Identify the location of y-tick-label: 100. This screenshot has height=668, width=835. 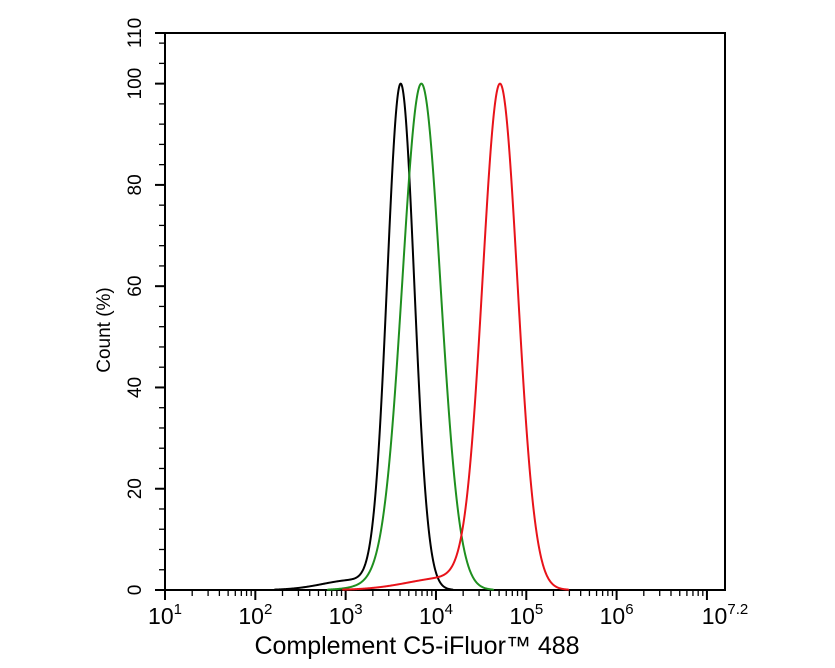
(135, 84).